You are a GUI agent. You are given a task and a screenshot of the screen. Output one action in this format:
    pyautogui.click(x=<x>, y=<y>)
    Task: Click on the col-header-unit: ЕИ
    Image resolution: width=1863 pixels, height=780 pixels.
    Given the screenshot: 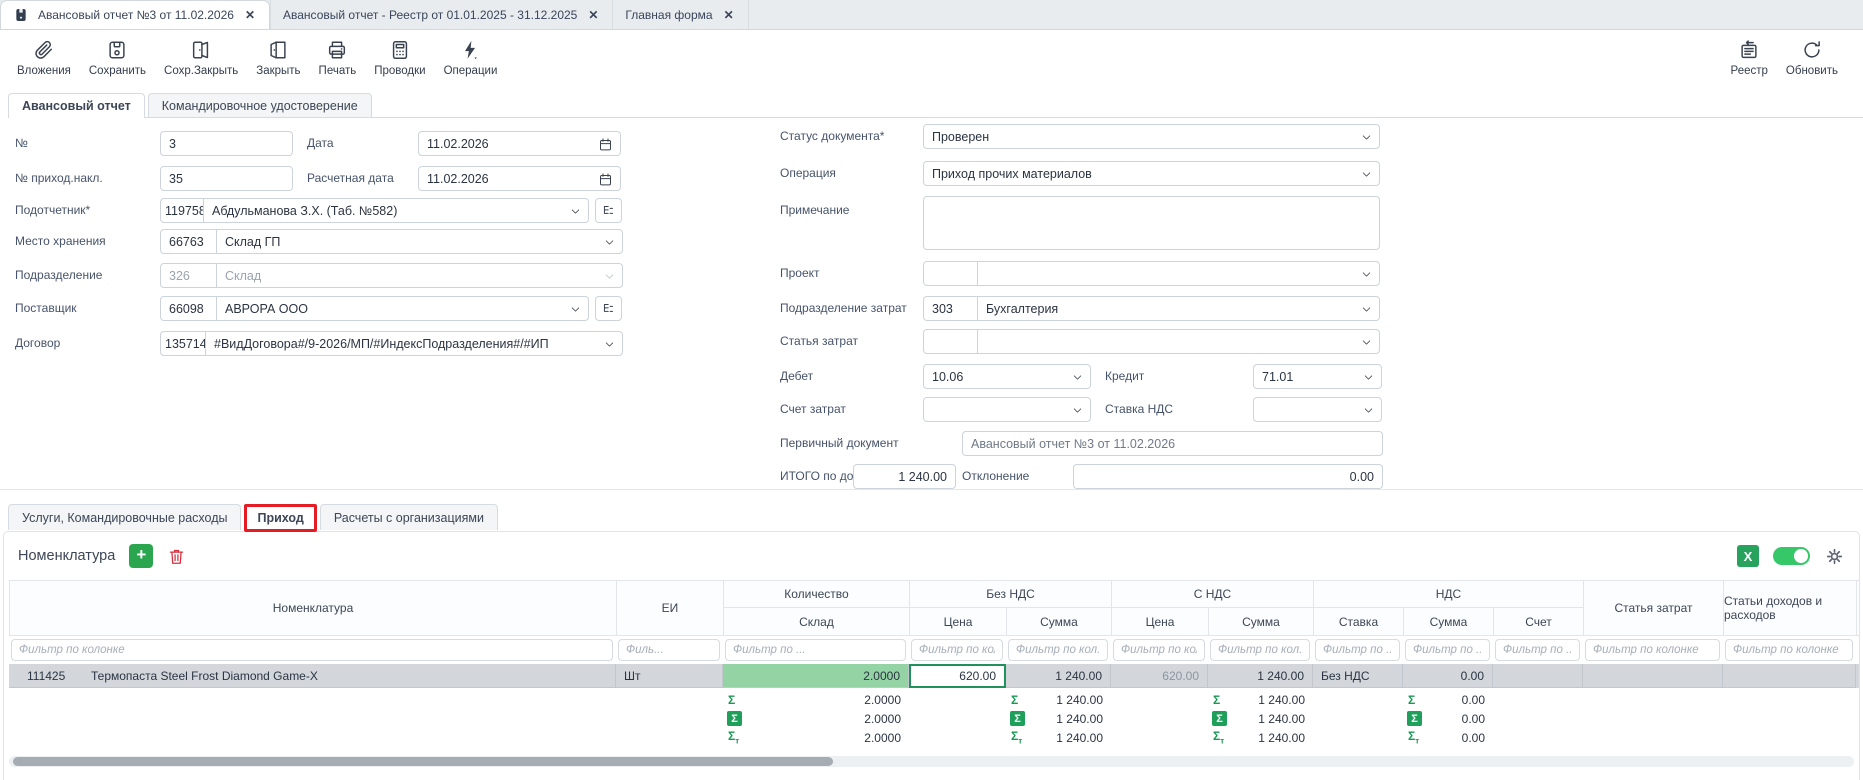 What is the action you would take?
    pyautogui.click(x=670, y=608)
    